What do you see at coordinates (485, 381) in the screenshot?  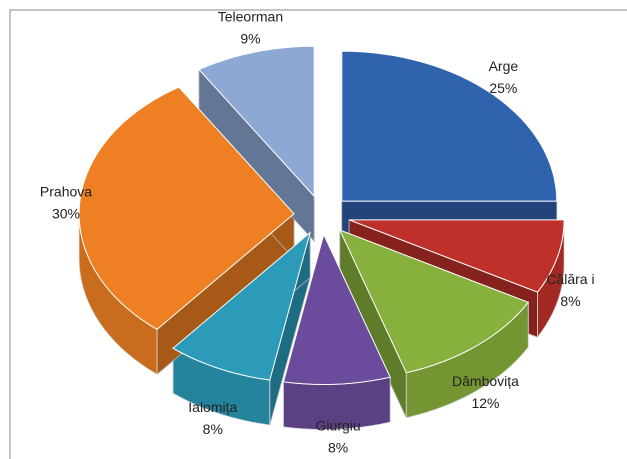 I see `slice-label: Dâmbovița` at bounding box center [485, 381].